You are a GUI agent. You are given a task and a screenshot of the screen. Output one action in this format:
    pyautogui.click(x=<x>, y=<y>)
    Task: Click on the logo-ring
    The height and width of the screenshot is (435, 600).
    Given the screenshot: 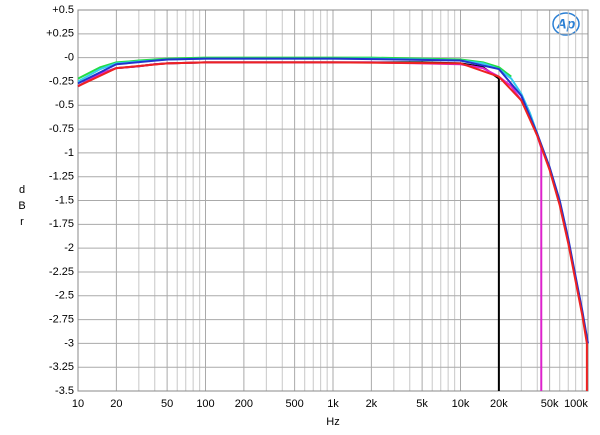 What is the action you would take?
    pyautogui.click(x=566, y=24)
    